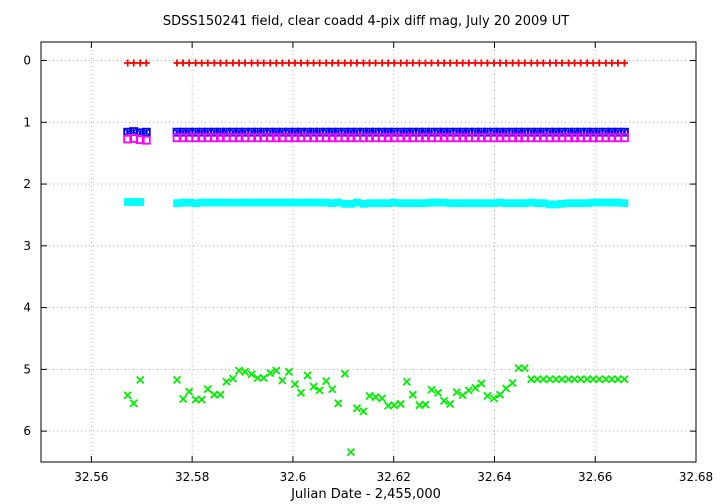 Image resolution: width=720 pixels, height=504 pixels. I want to click on x-tick-label: 32.58, so click(192, 477).